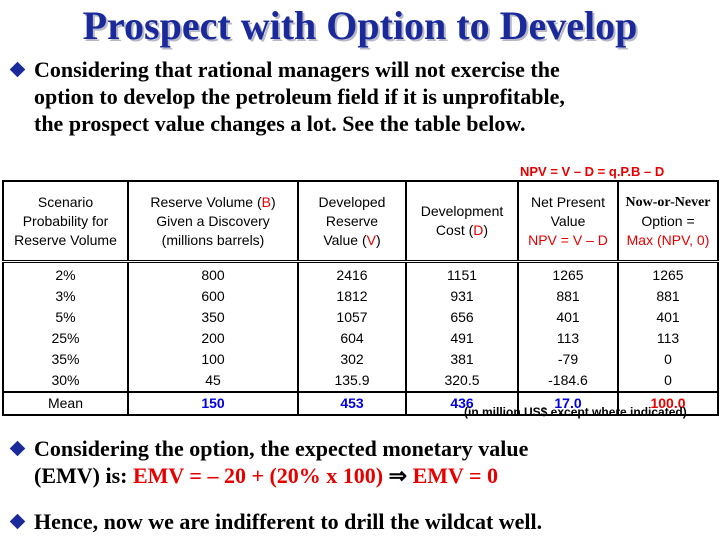  I want to click on cell-npv: 881, so click(568, 296).